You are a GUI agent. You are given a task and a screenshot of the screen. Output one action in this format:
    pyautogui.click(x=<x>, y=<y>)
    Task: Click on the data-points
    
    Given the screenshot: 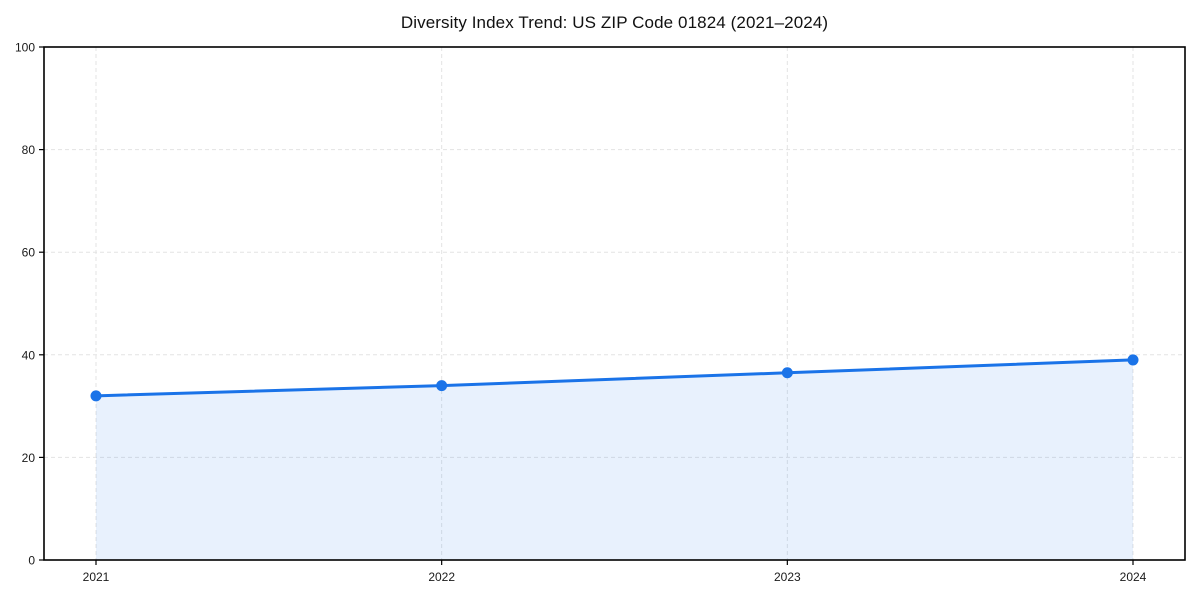 What is the action you would take?
    pyautogui.click(x=614, y=378)
    